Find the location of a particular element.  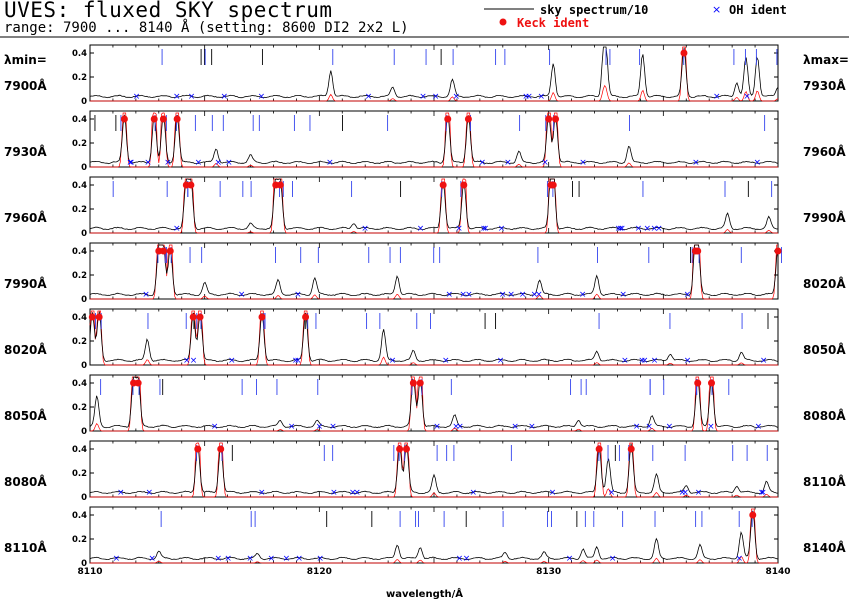

x-tick-label: 8140 is located at coordinates (777, 572).